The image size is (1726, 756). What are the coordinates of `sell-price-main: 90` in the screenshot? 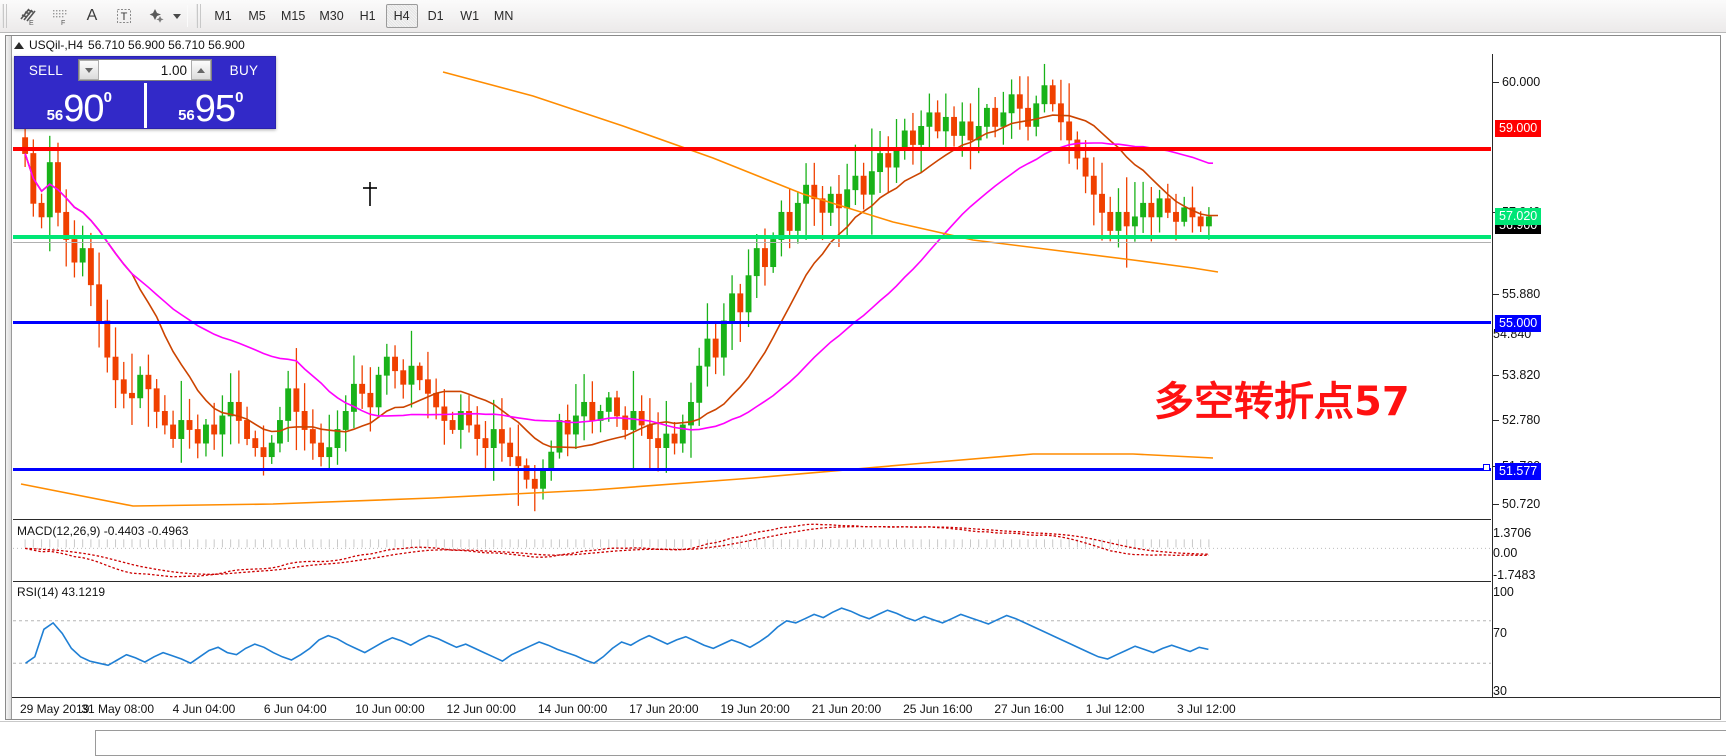 It's located at (83, 109).